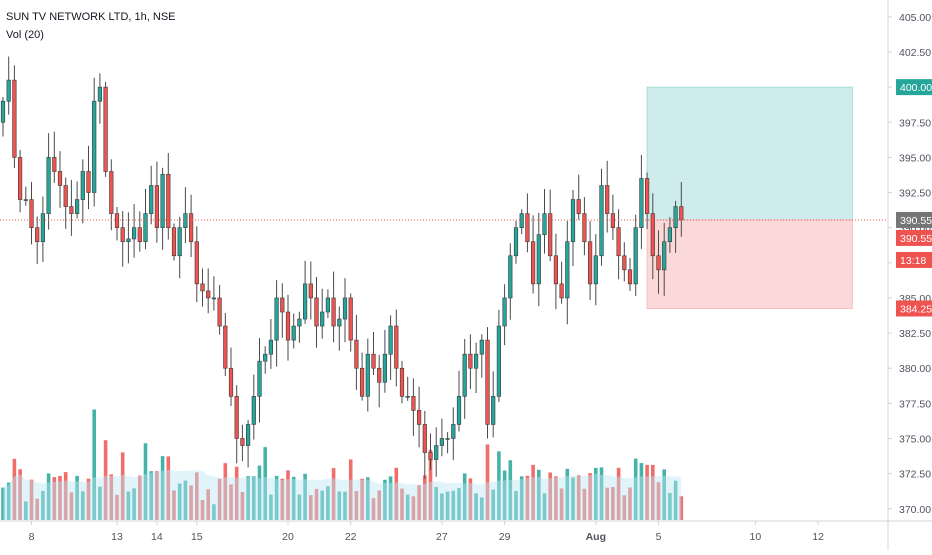 Image resolution: width=932 pixels, height=555 pixels. I want to click on target-price-badge: 400.00, so click(914, 87).